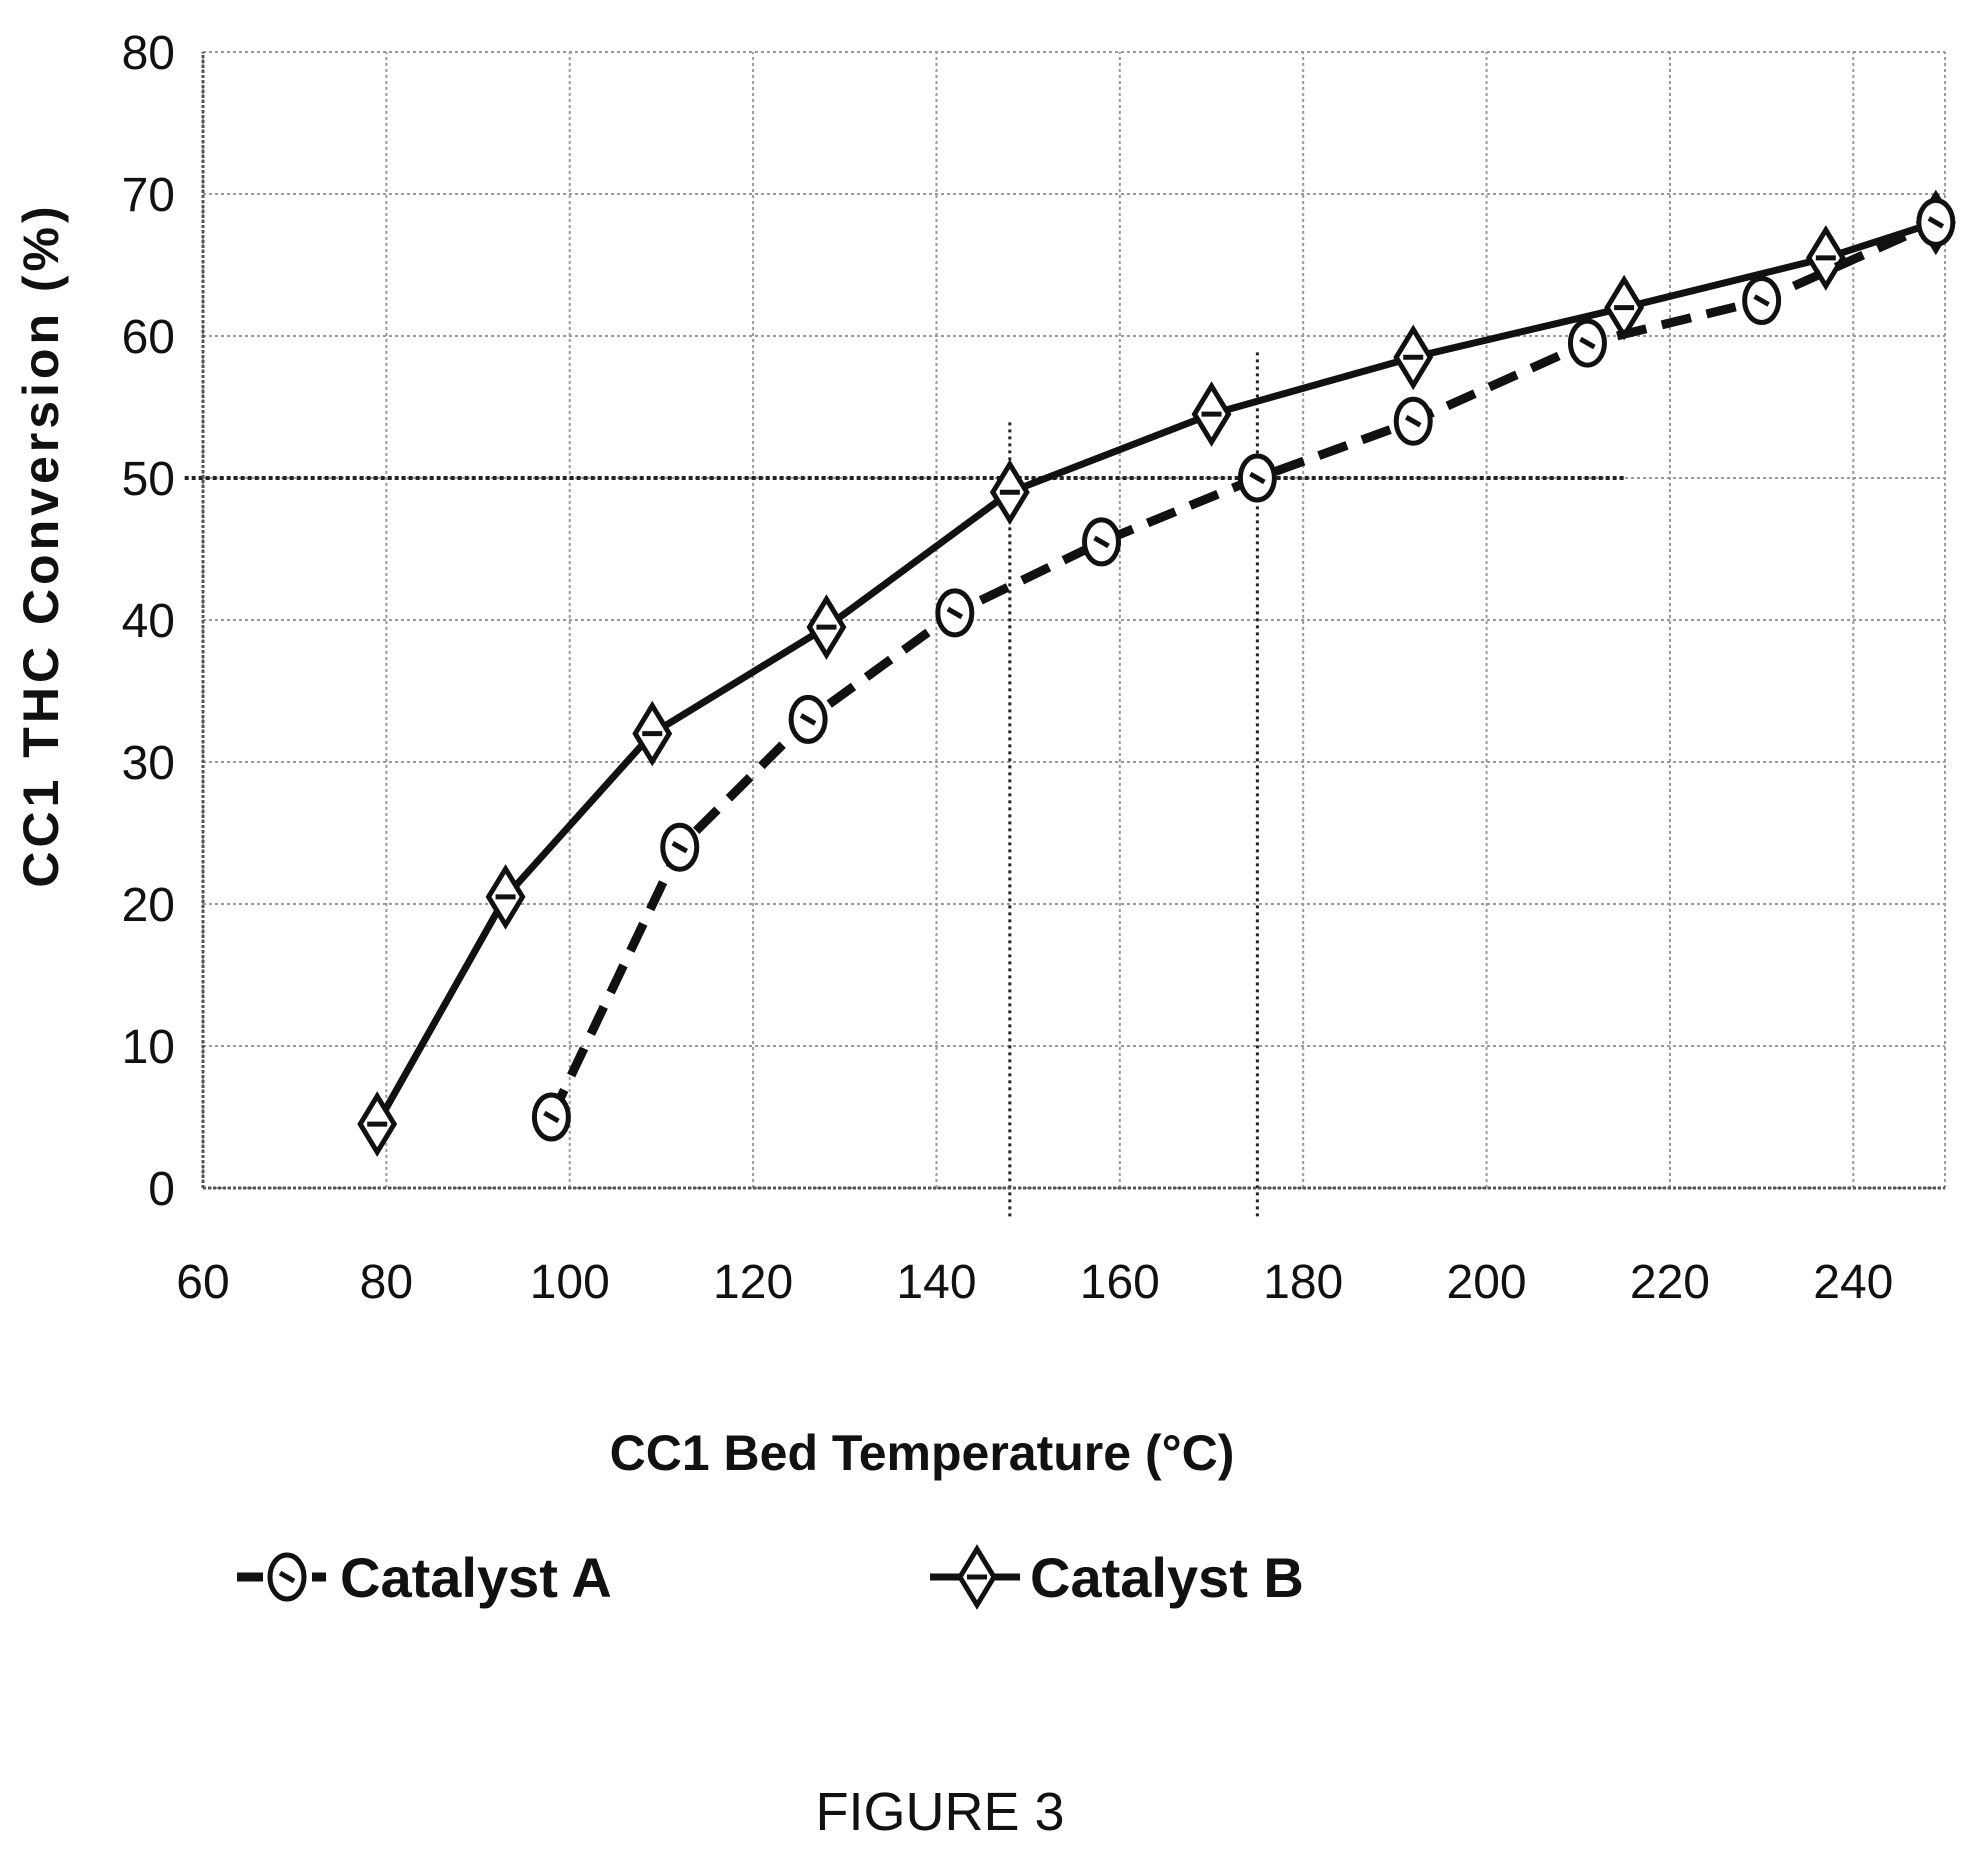 The height and width of the screenshot is (1850, 1974). I want to click on x-tick-label: 200, so click(1487, 1282).